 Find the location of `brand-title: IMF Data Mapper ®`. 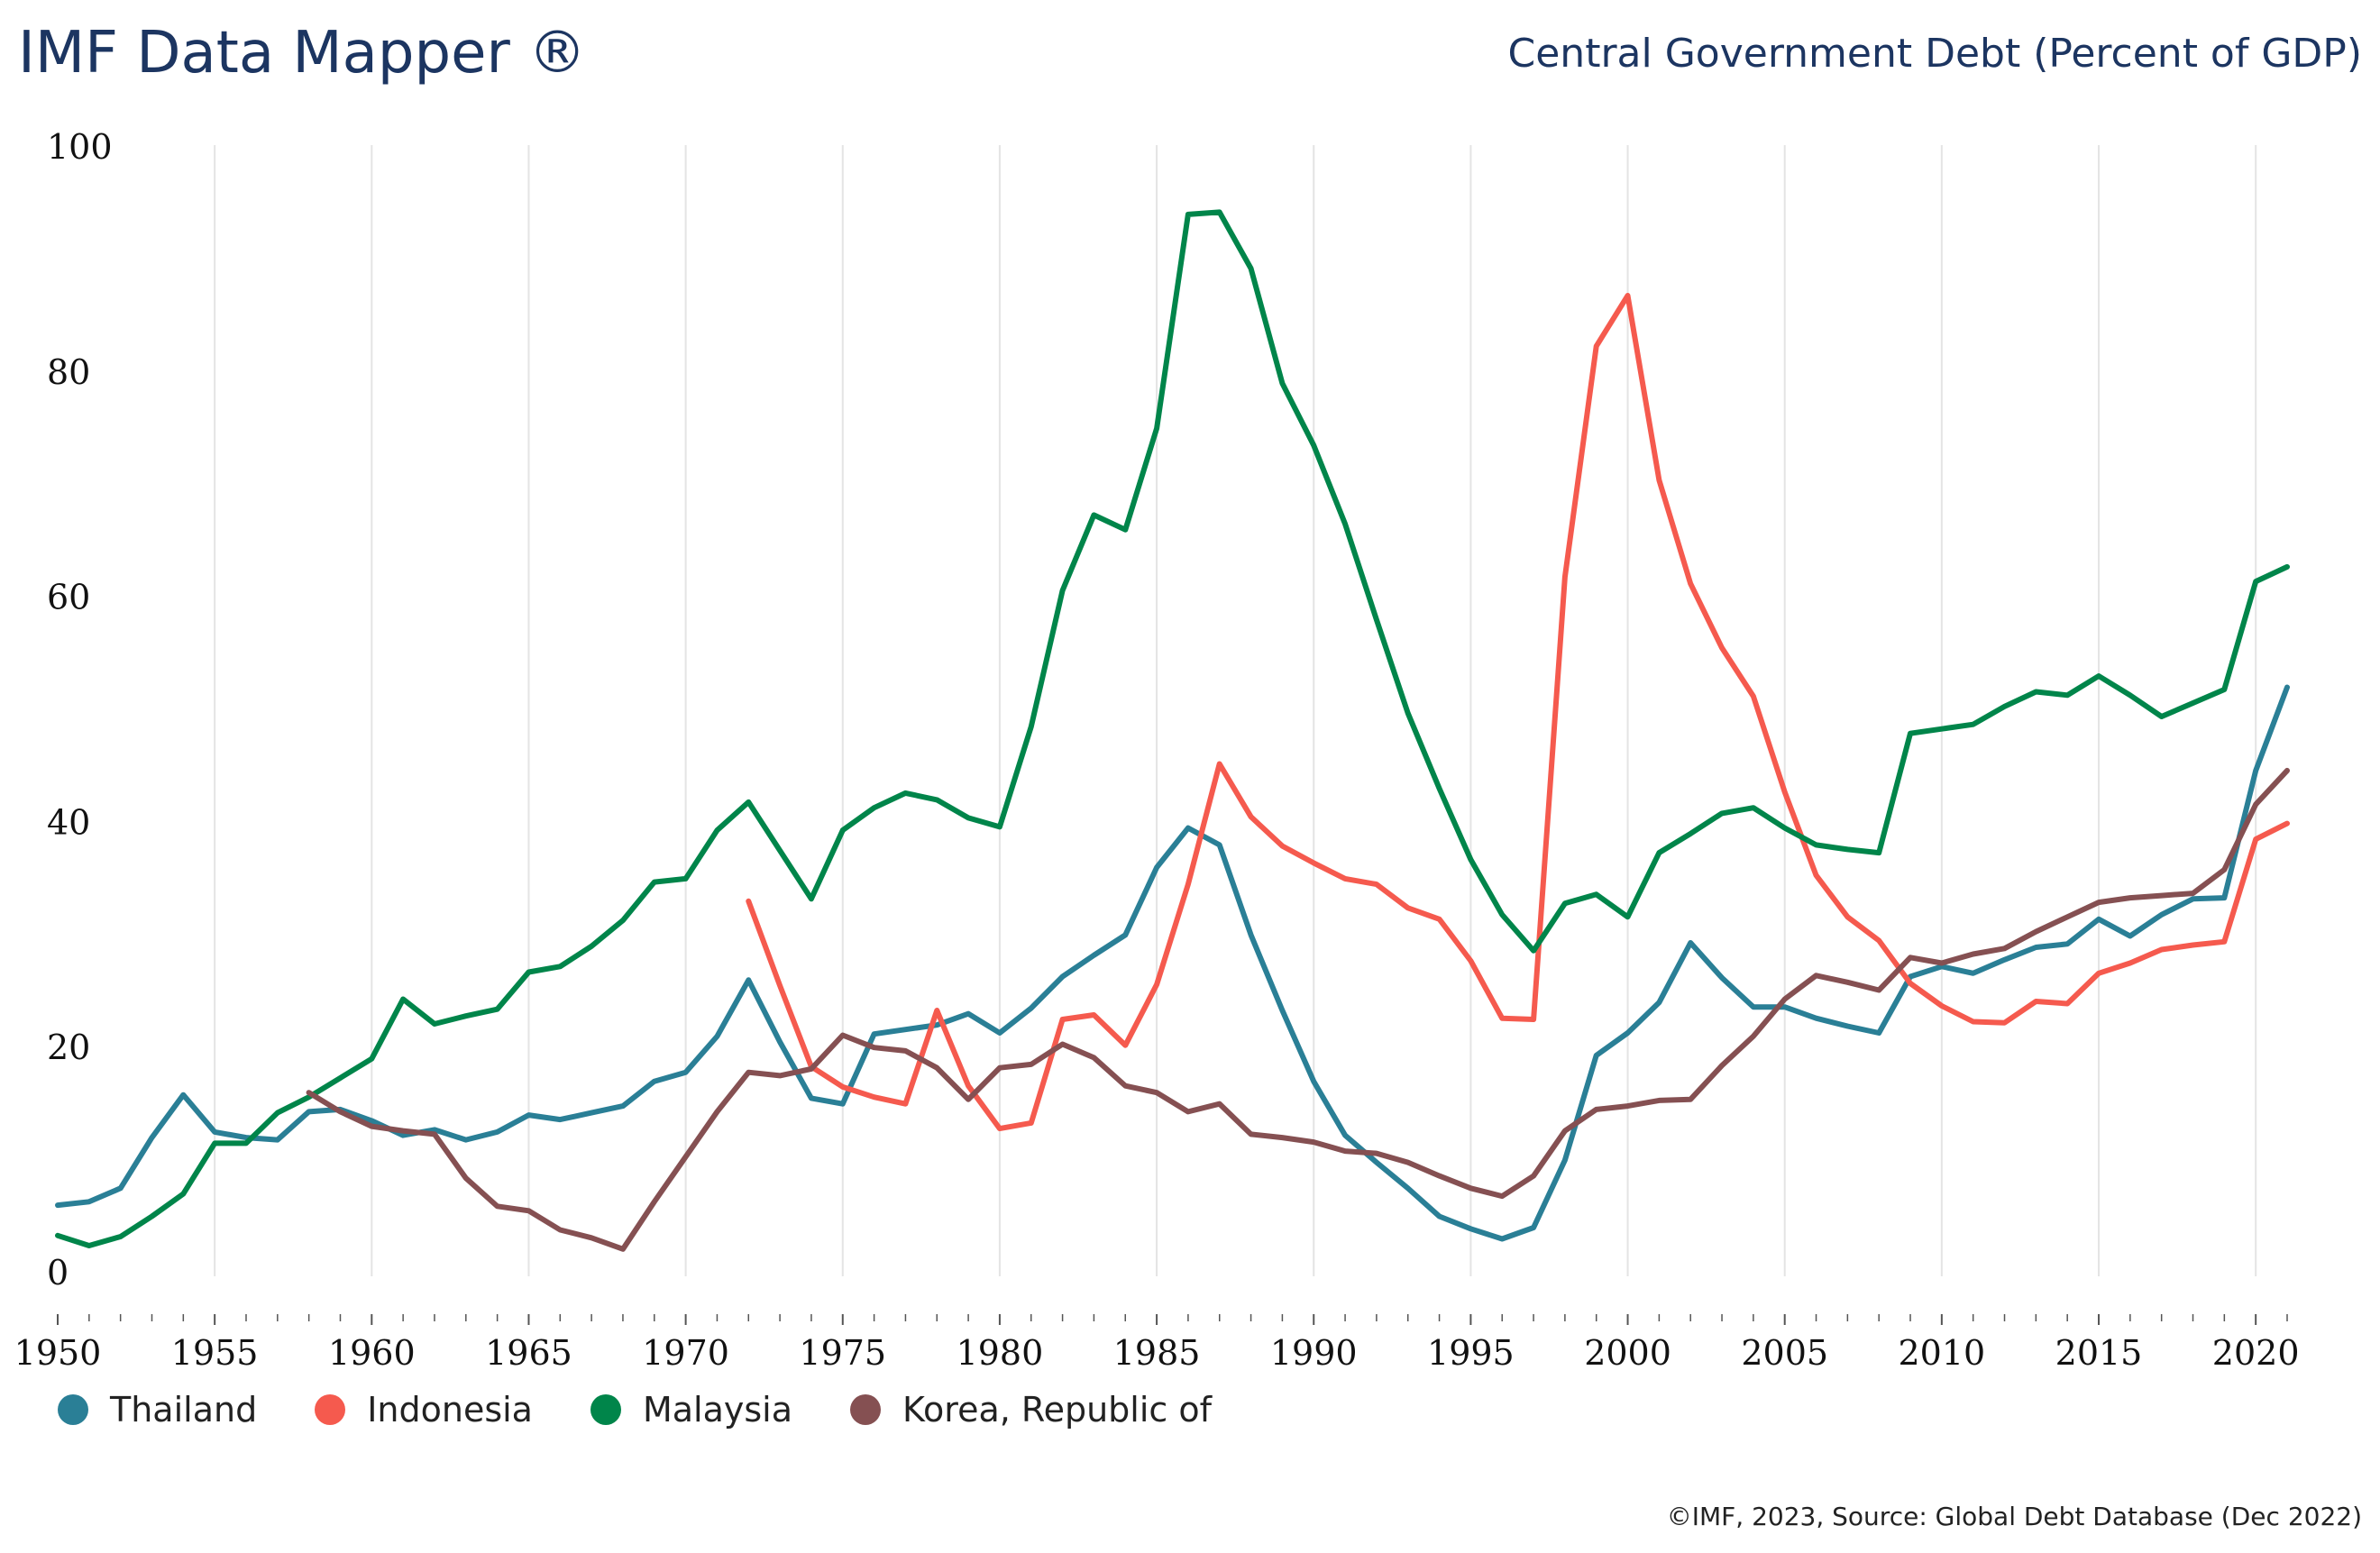

brand-title: IMF Data Mapper ® is located at coordinates (302, 53).